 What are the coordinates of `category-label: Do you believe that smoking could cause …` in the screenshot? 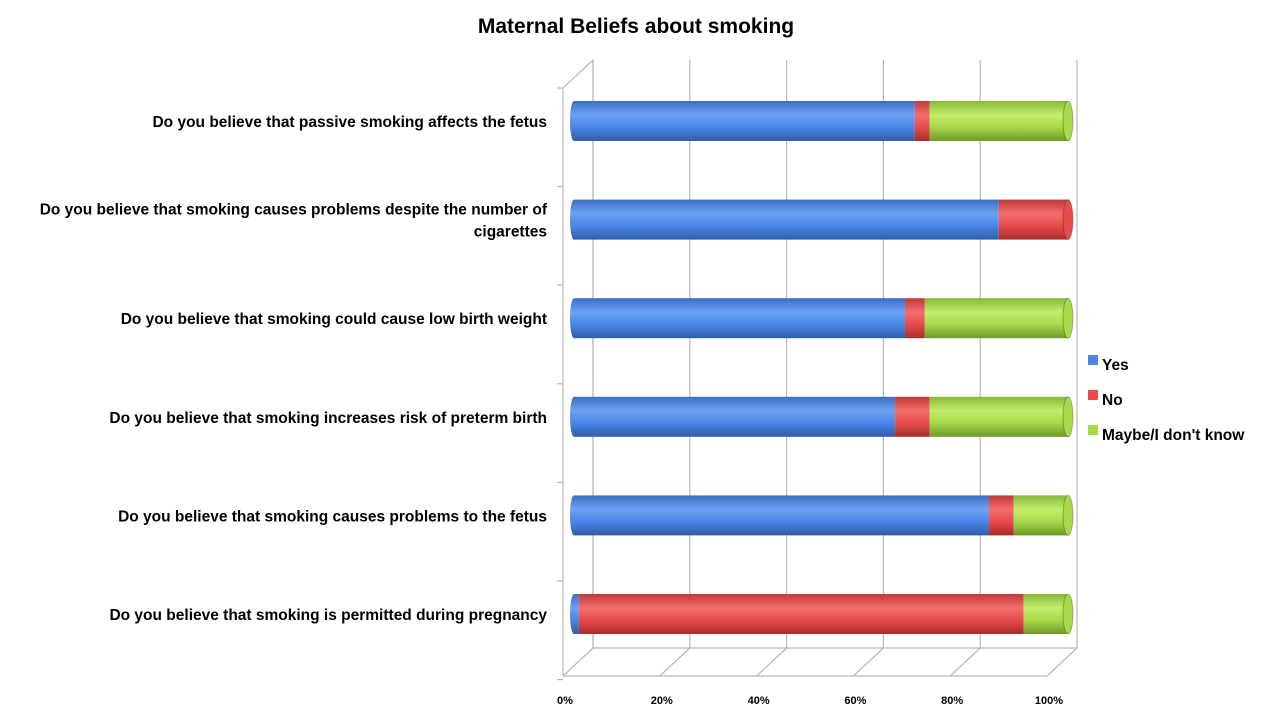 It's located at (334, 319).